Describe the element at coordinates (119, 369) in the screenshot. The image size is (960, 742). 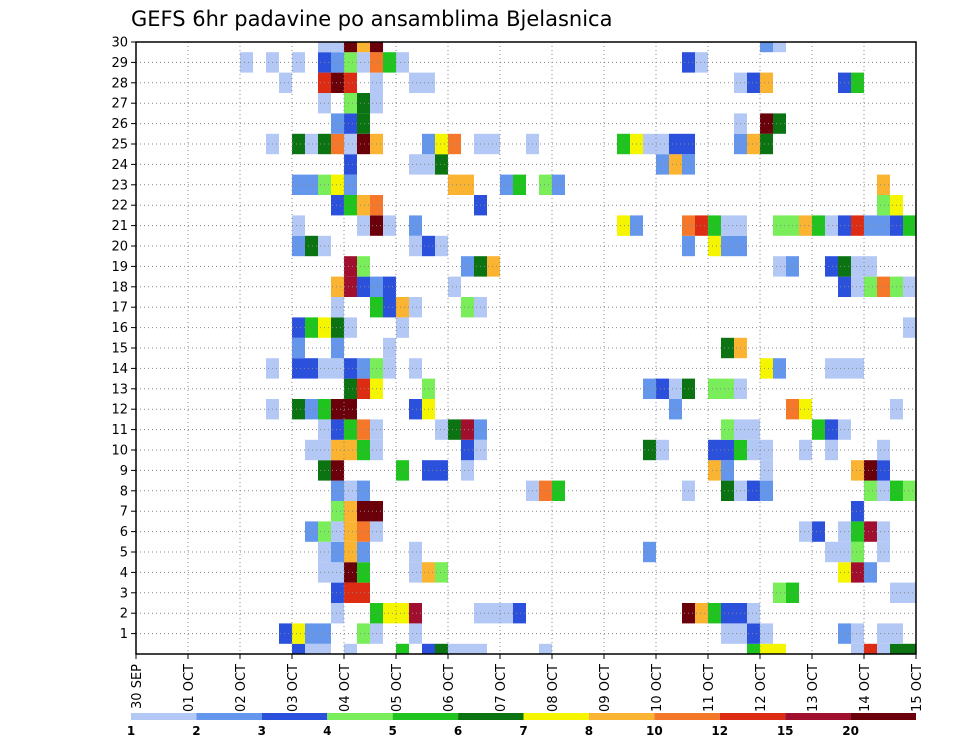
I see `y-tick-label: 14` at that location.